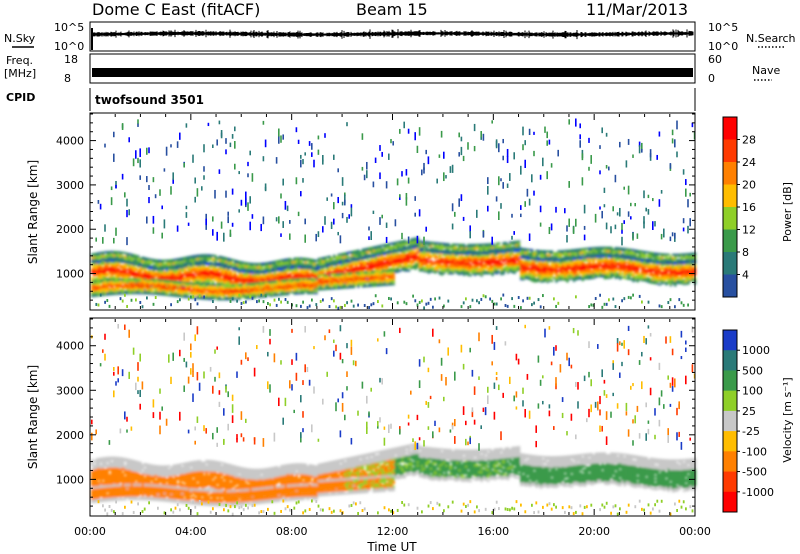  What do you see at coordinates (752, 391) in the screenshot?
I see `colorbar-tick-label: 100` at bounding box center [752, 391].